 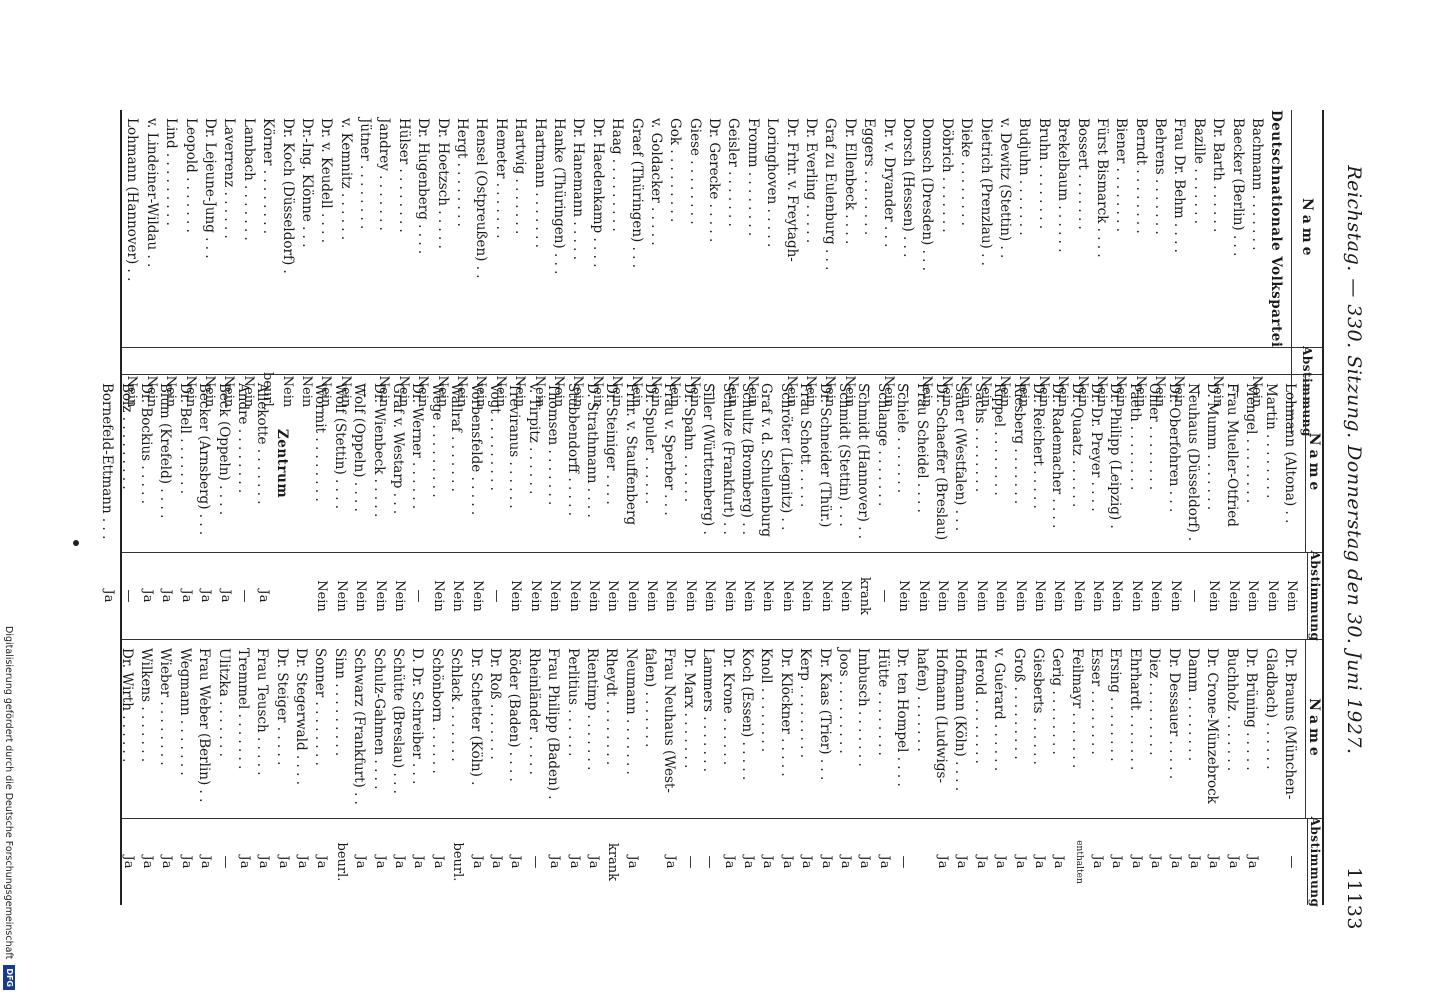 I want to click on member-name: Hensel (Ostpreußen) . ., so click(x=481, y=198).